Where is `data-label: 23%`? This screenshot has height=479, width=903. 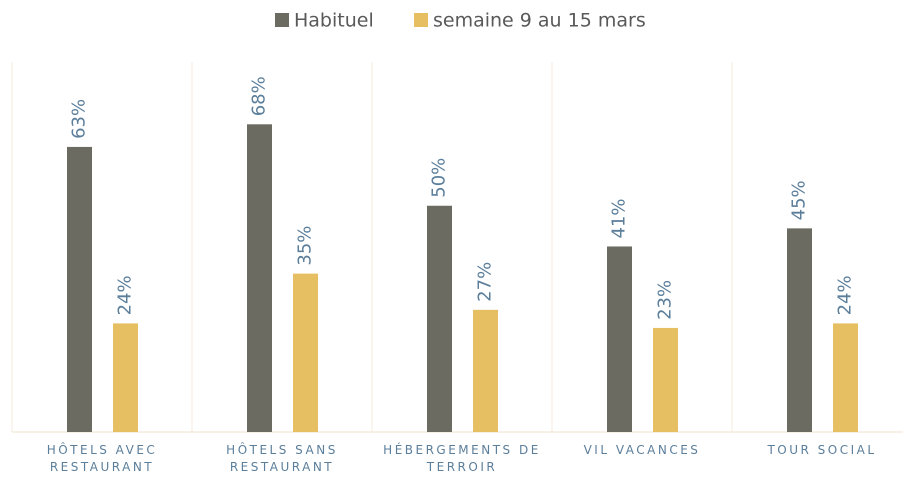
data-label: 23% is located at coordinates (665, 300).